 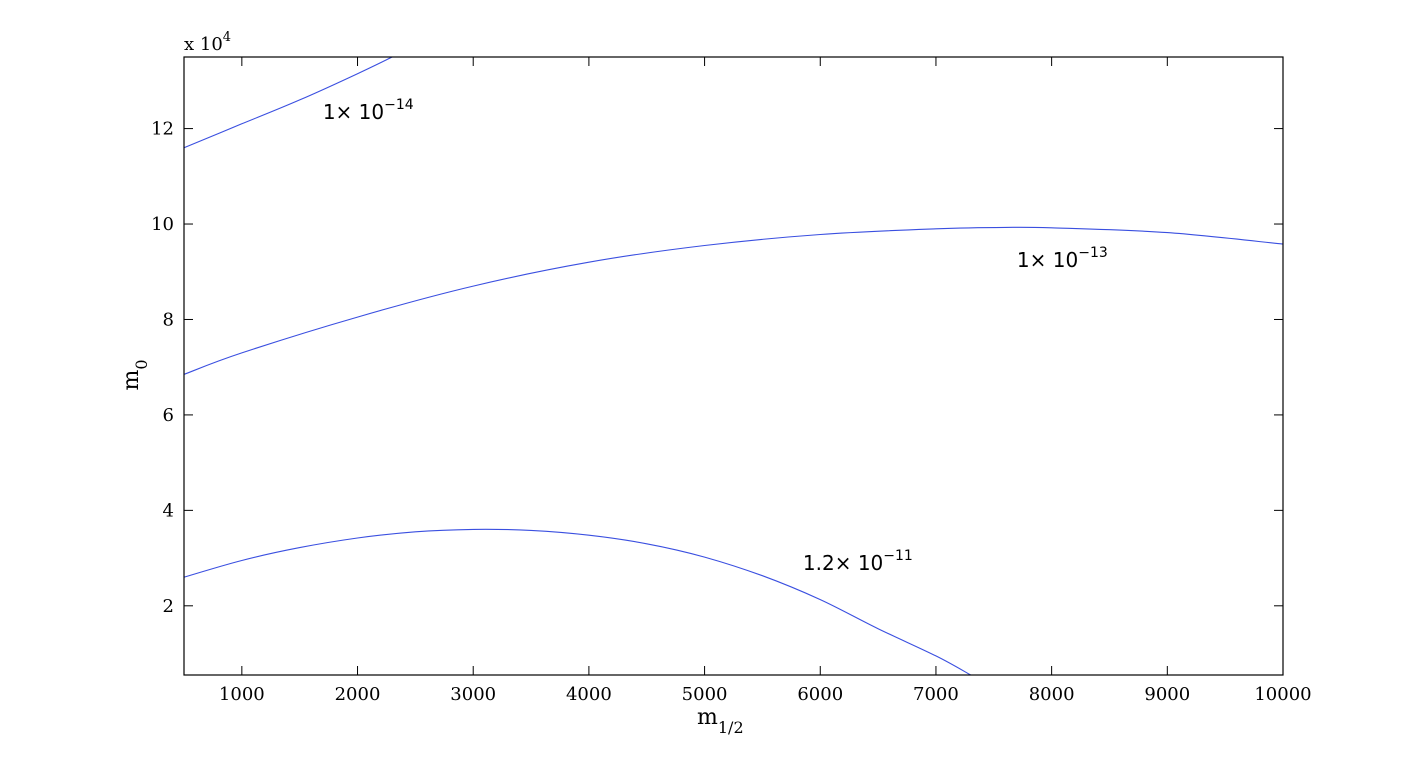 What do you see at coordinates (168, 510) in the screenshot?
I see `y-tick-label: 4` at bounding box center [168, 510].